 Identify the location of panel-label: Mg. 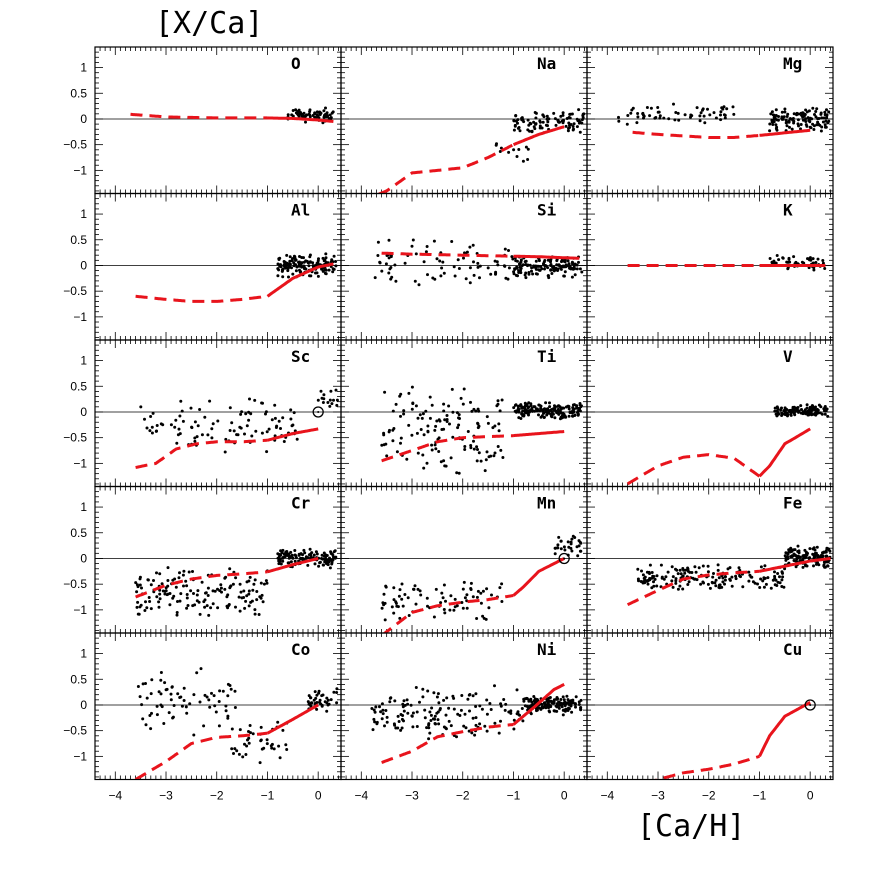
(792, 63).